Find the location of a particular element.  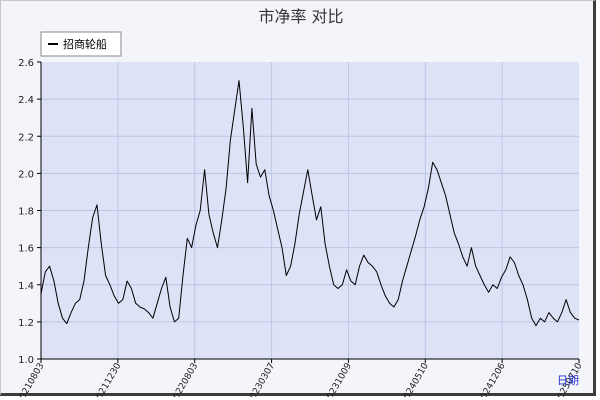

y-tick-label: 1.0 is located at coordinates (26, 360).